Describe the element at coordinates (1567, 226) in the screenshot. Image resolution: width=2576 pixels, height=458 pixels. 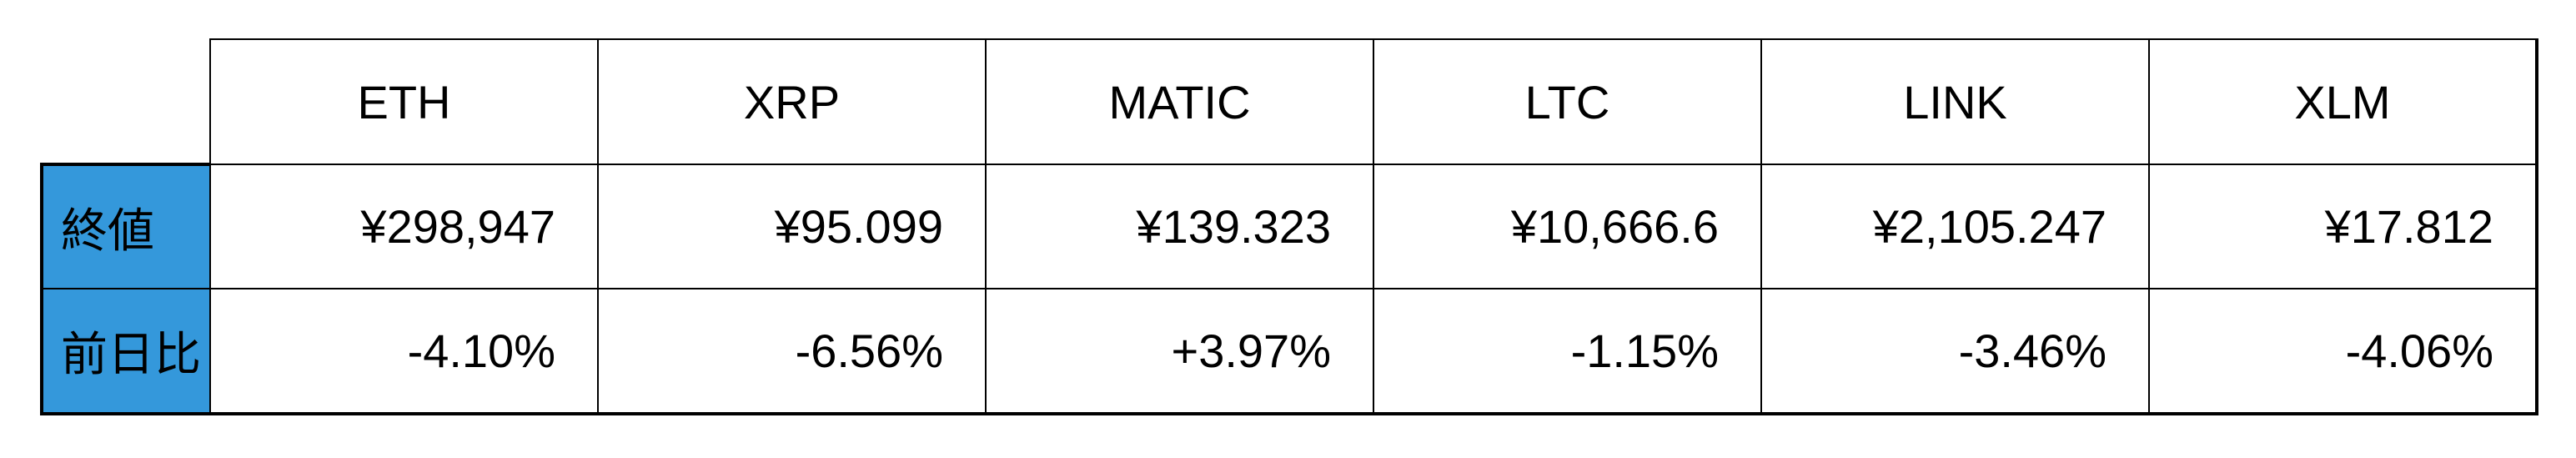
I see `cell-close-ltc: ¥10,666.6` at that location.